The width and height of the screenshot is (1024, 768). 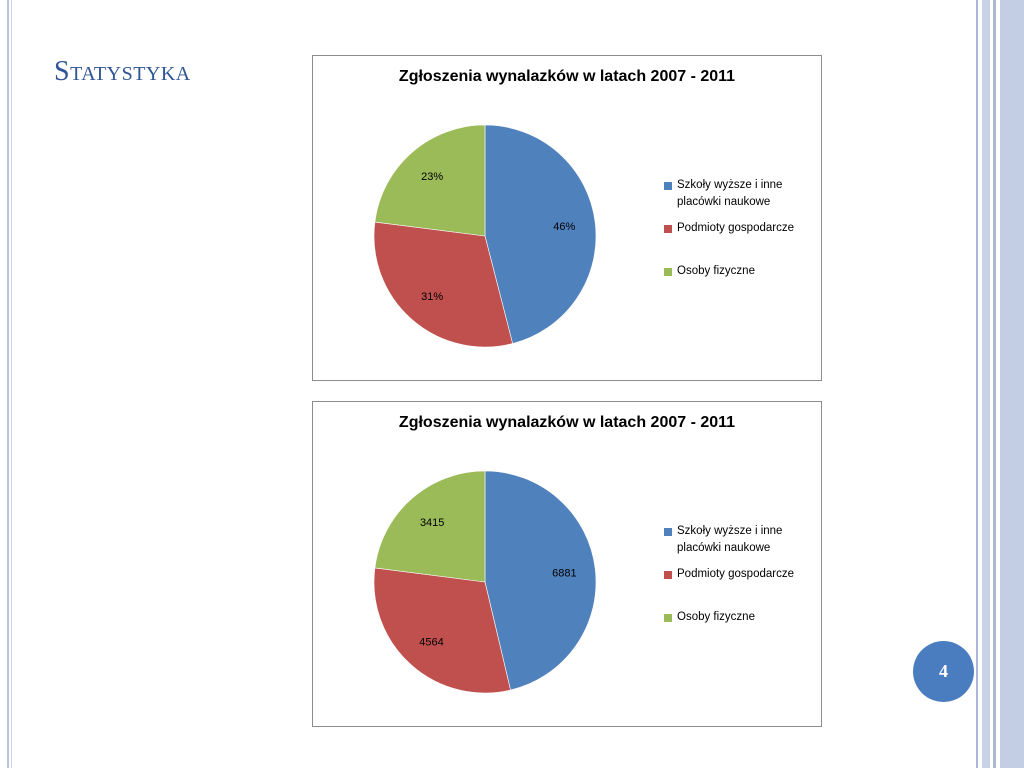 I want to click on pie-data-label: 4564, so click(x=431, y=642).